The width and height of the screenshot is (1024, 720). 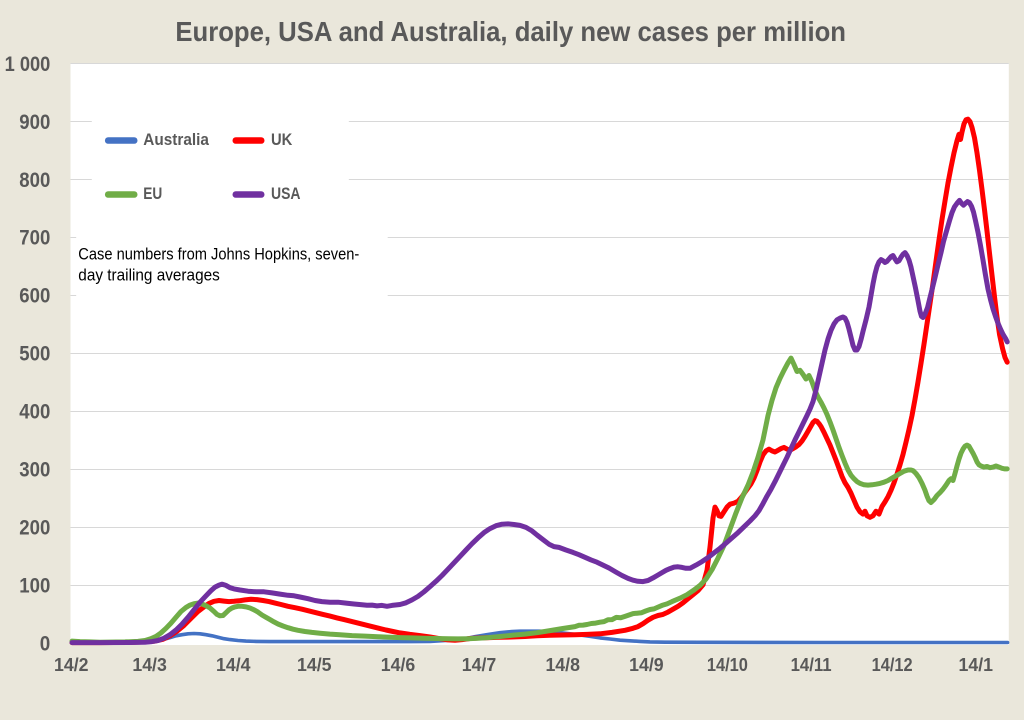 I want to click on svg-text: 600, so click(x=34, y=296).